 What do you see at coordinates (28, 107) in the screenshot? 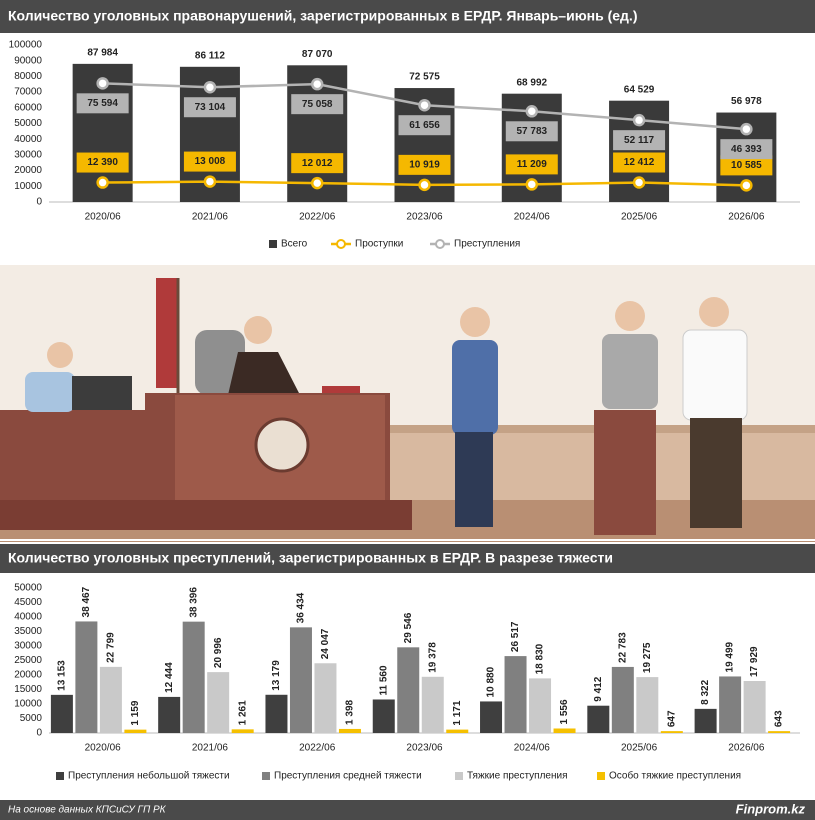
I see `y-tick-label: 60000` at bounding box center [28, 107].